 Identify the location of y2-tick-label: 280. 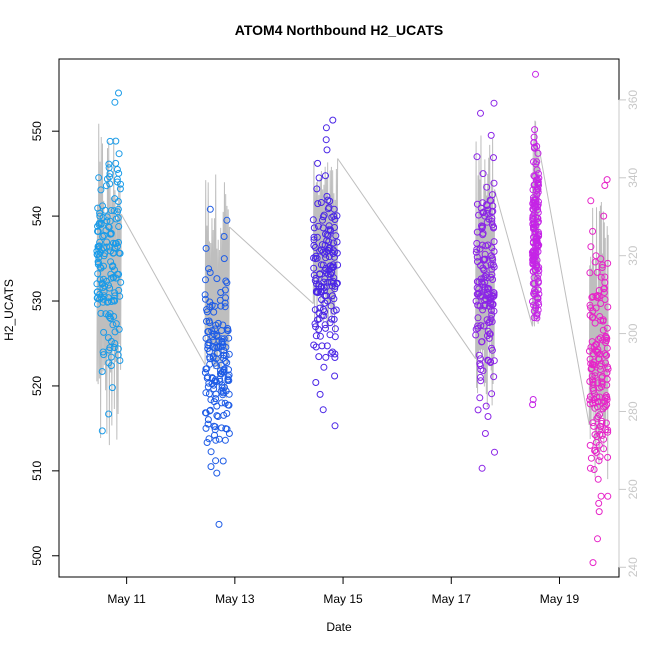
(633, 411).